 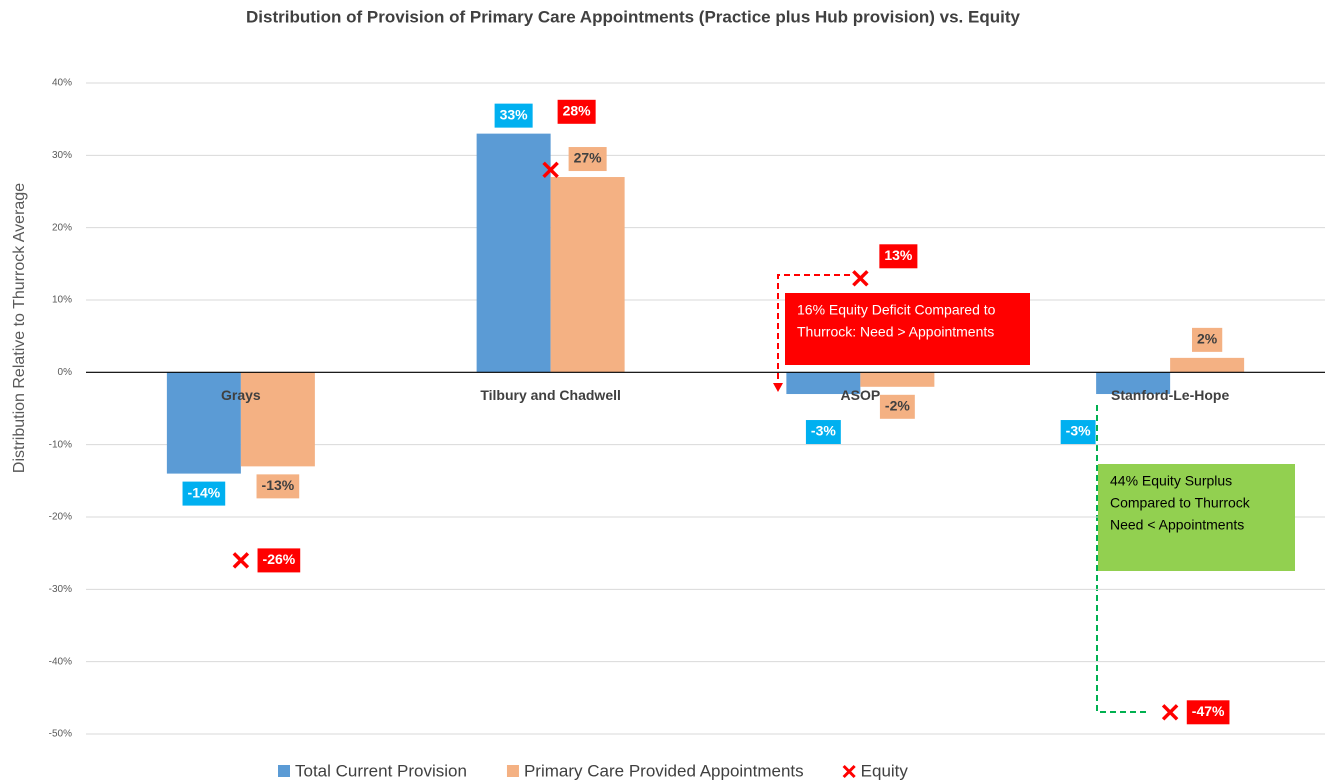 I want to click on y-tick-label: -10%, so click(x=60, y=444).